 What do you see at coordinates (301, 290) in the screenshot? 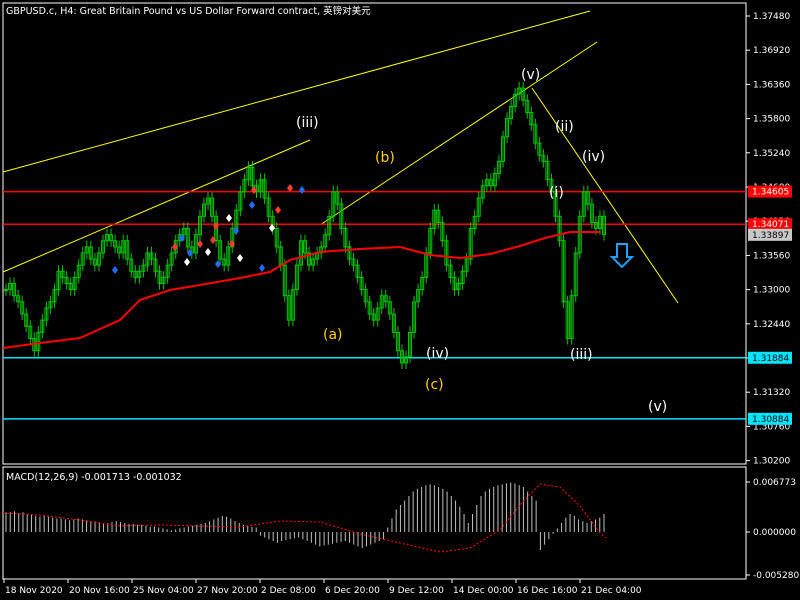
I see `moving-average-line` at bounding box center [301, 290].